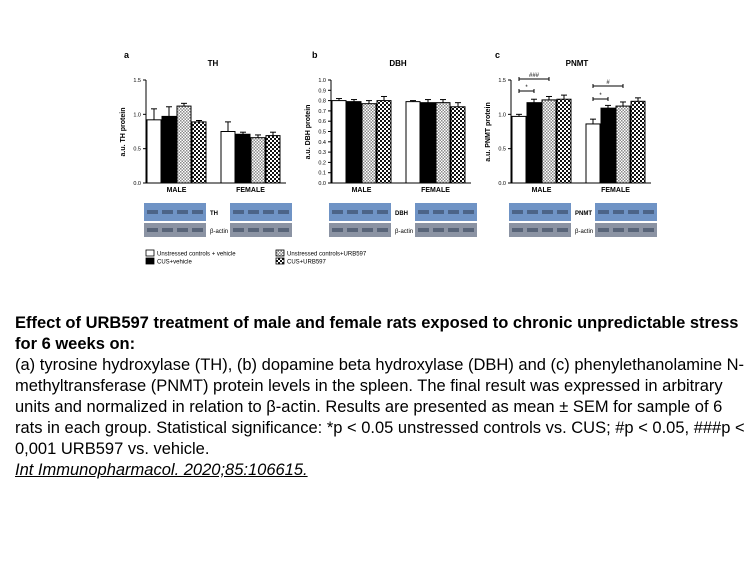  I want to click on caption-citation: Int Immunopharmacol. 2020;85:106615., so click(161, 470).